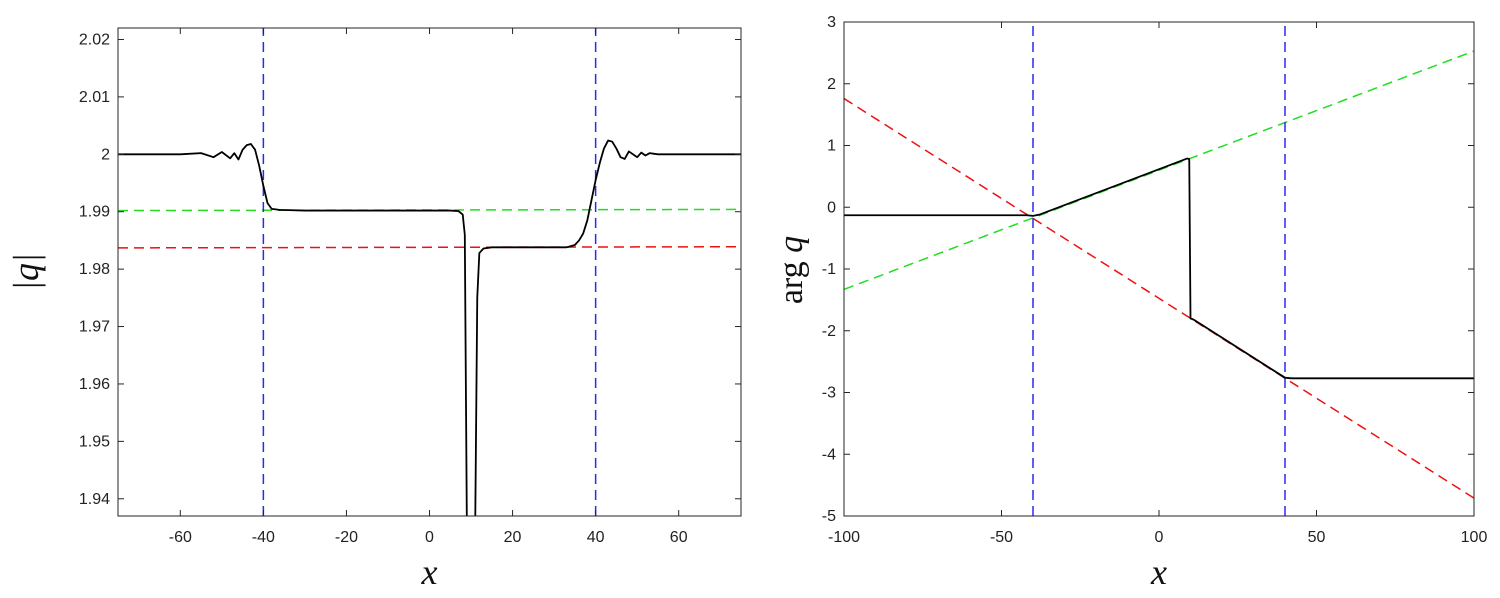 Image resolution: width=1500 pixels, height=598 pixels. I want to click on x-tick-label: -40, so click(263, 537).